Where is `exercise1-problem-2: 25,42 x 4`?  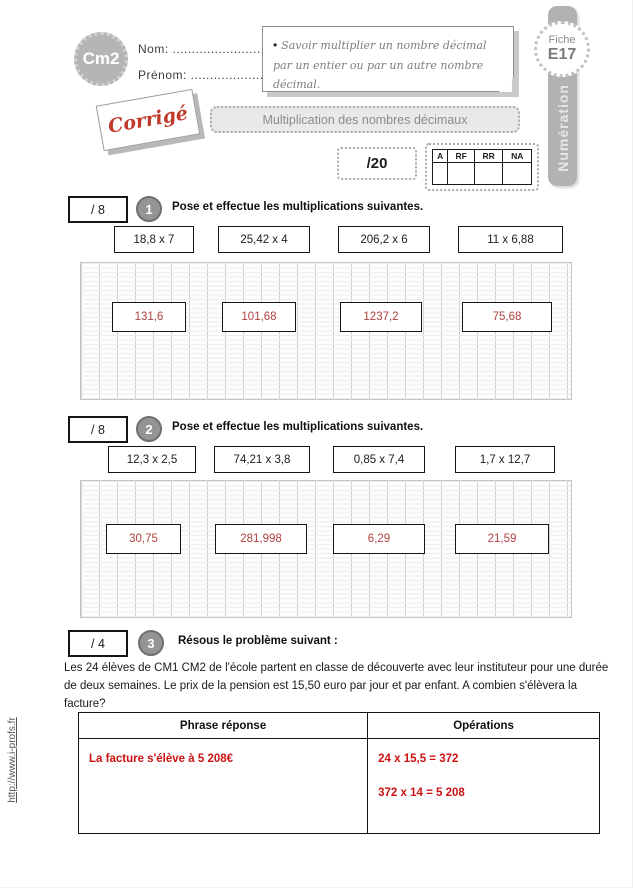
exercise1-problem-2: 25,42 x 4 is located at coordinates (264, 239).